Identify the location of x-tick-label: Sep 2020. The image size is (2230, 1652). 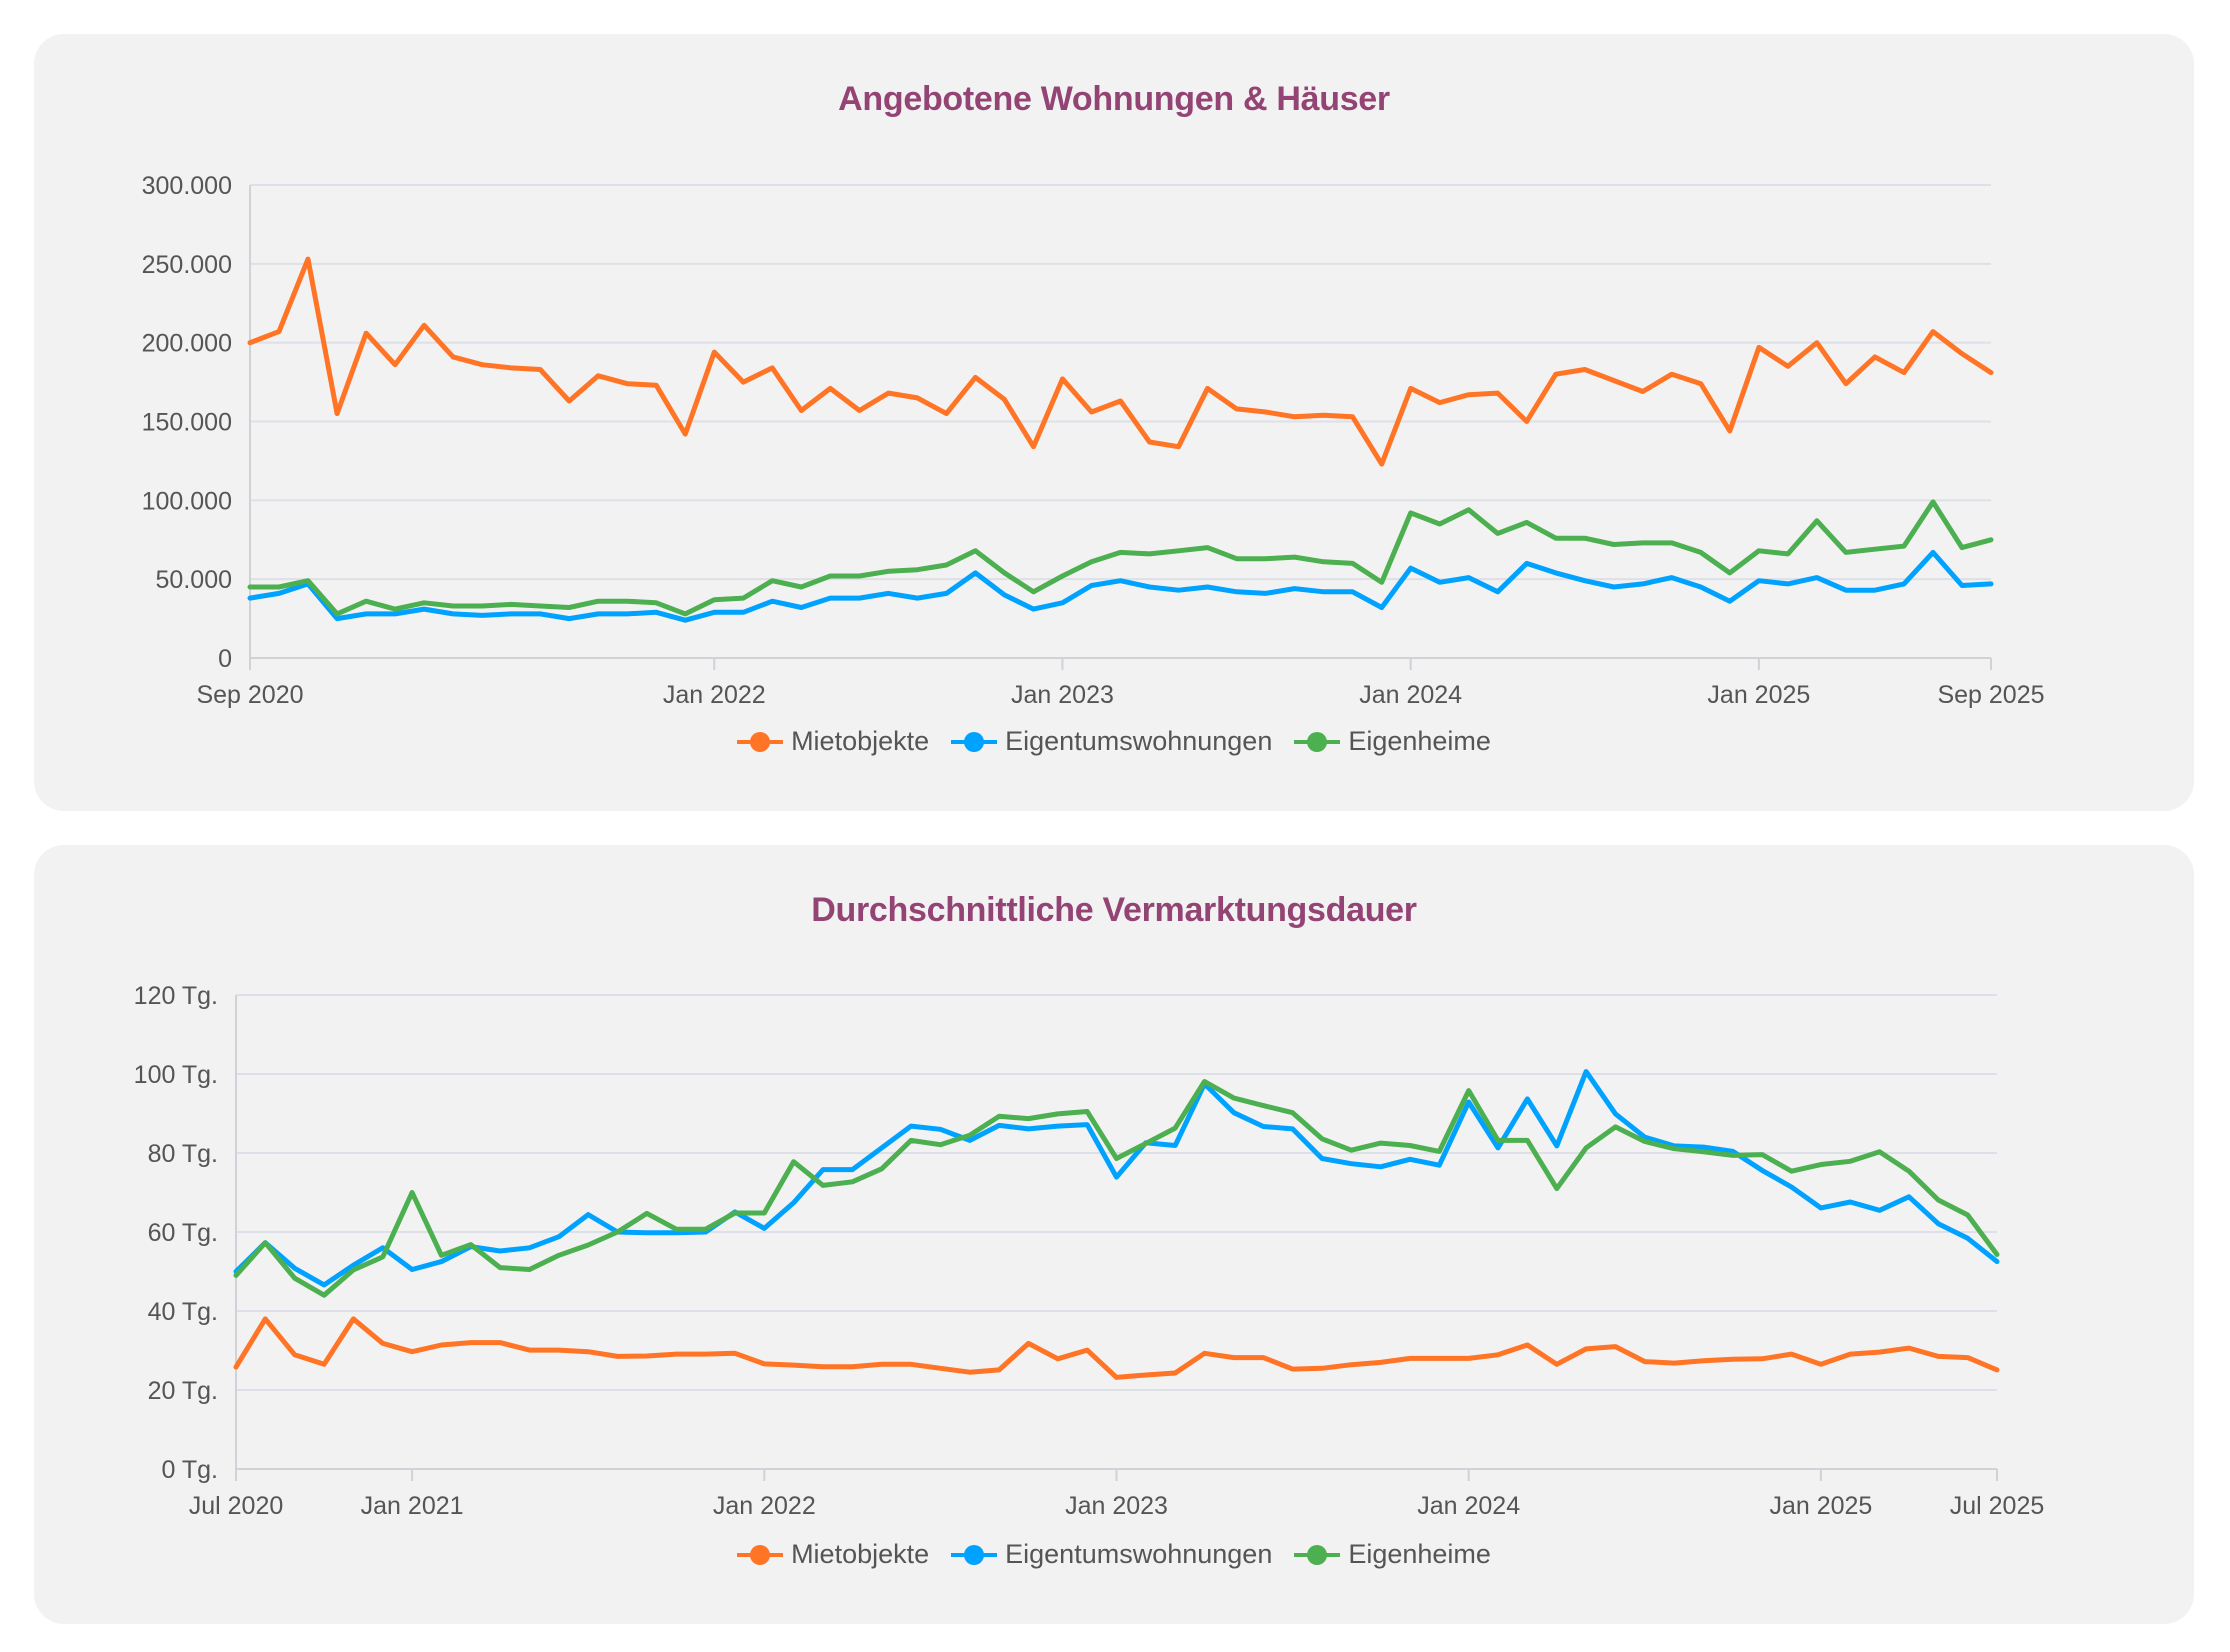
(249, 695).